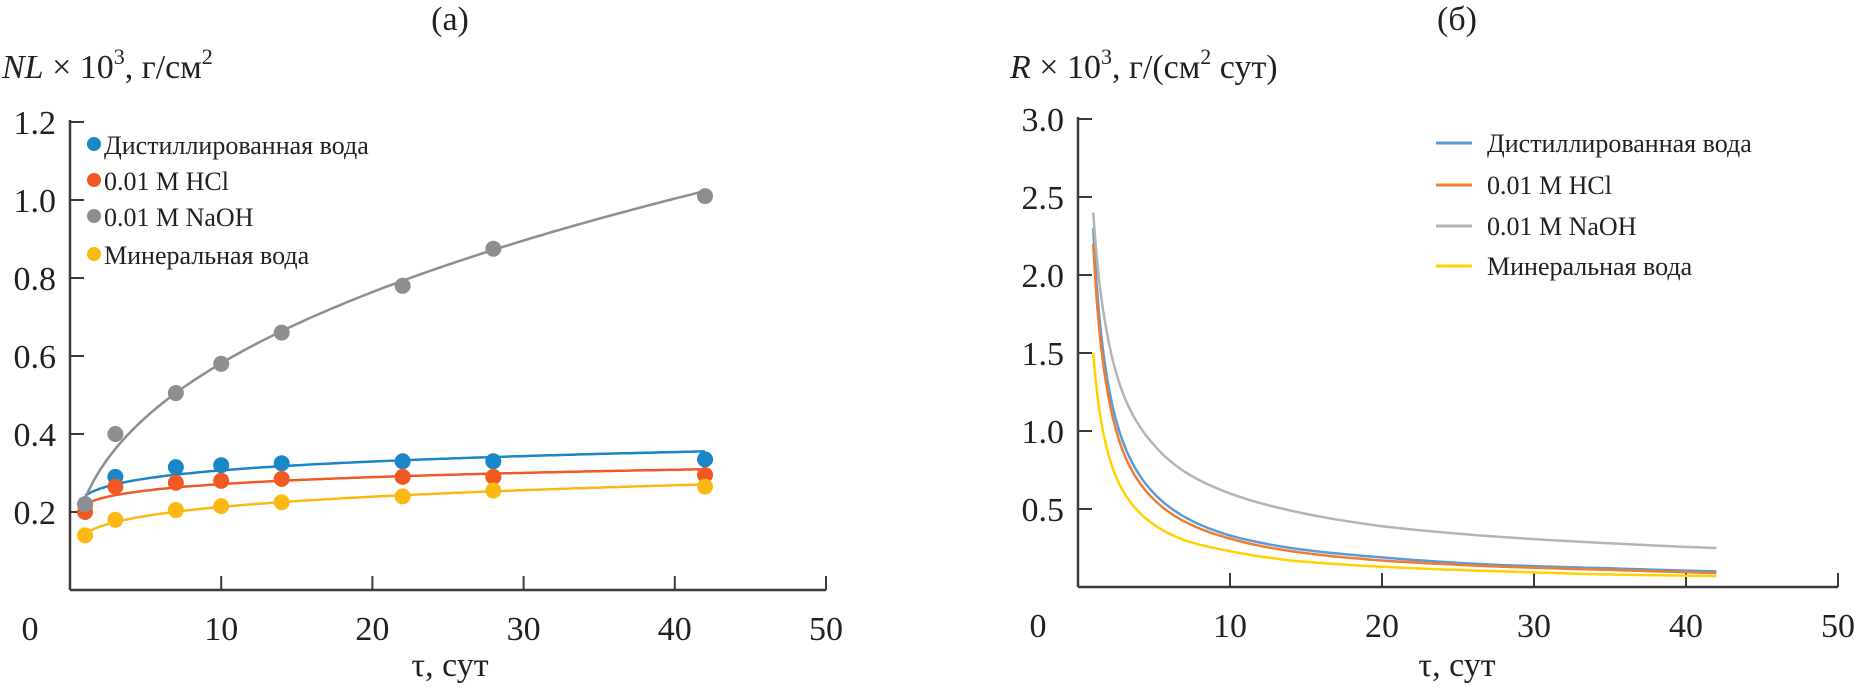 This screenshot has height=688, width=1856. What do you see at coordinates (1038, 626) in the screenshot?
I see `panel-b-x-tick-label: 0` at bounding box center [1038, 626].